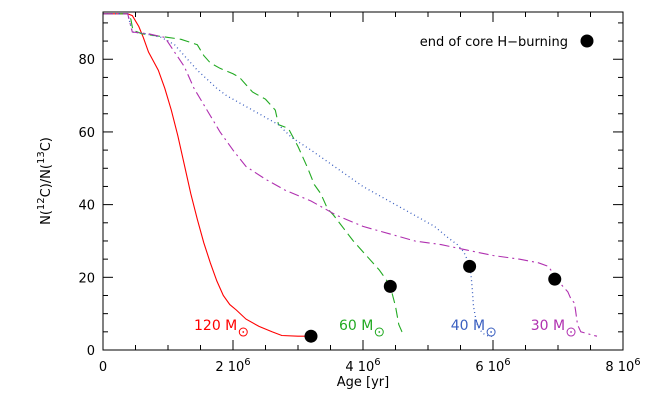 The image size is (646, 401). Describe the element at coordinates (86, 133) in the screenshot. I see `y-tick-label: 60` at that location.